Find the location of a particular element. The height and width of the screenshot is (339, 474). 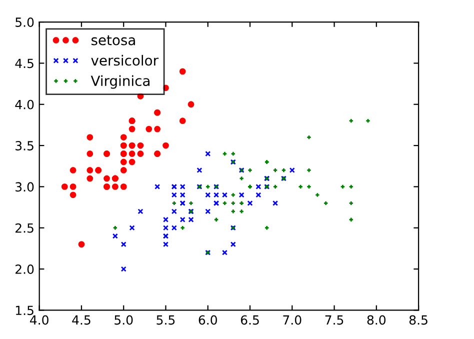

x-tick-label: 4.0 is located at coordinates (39, 320).